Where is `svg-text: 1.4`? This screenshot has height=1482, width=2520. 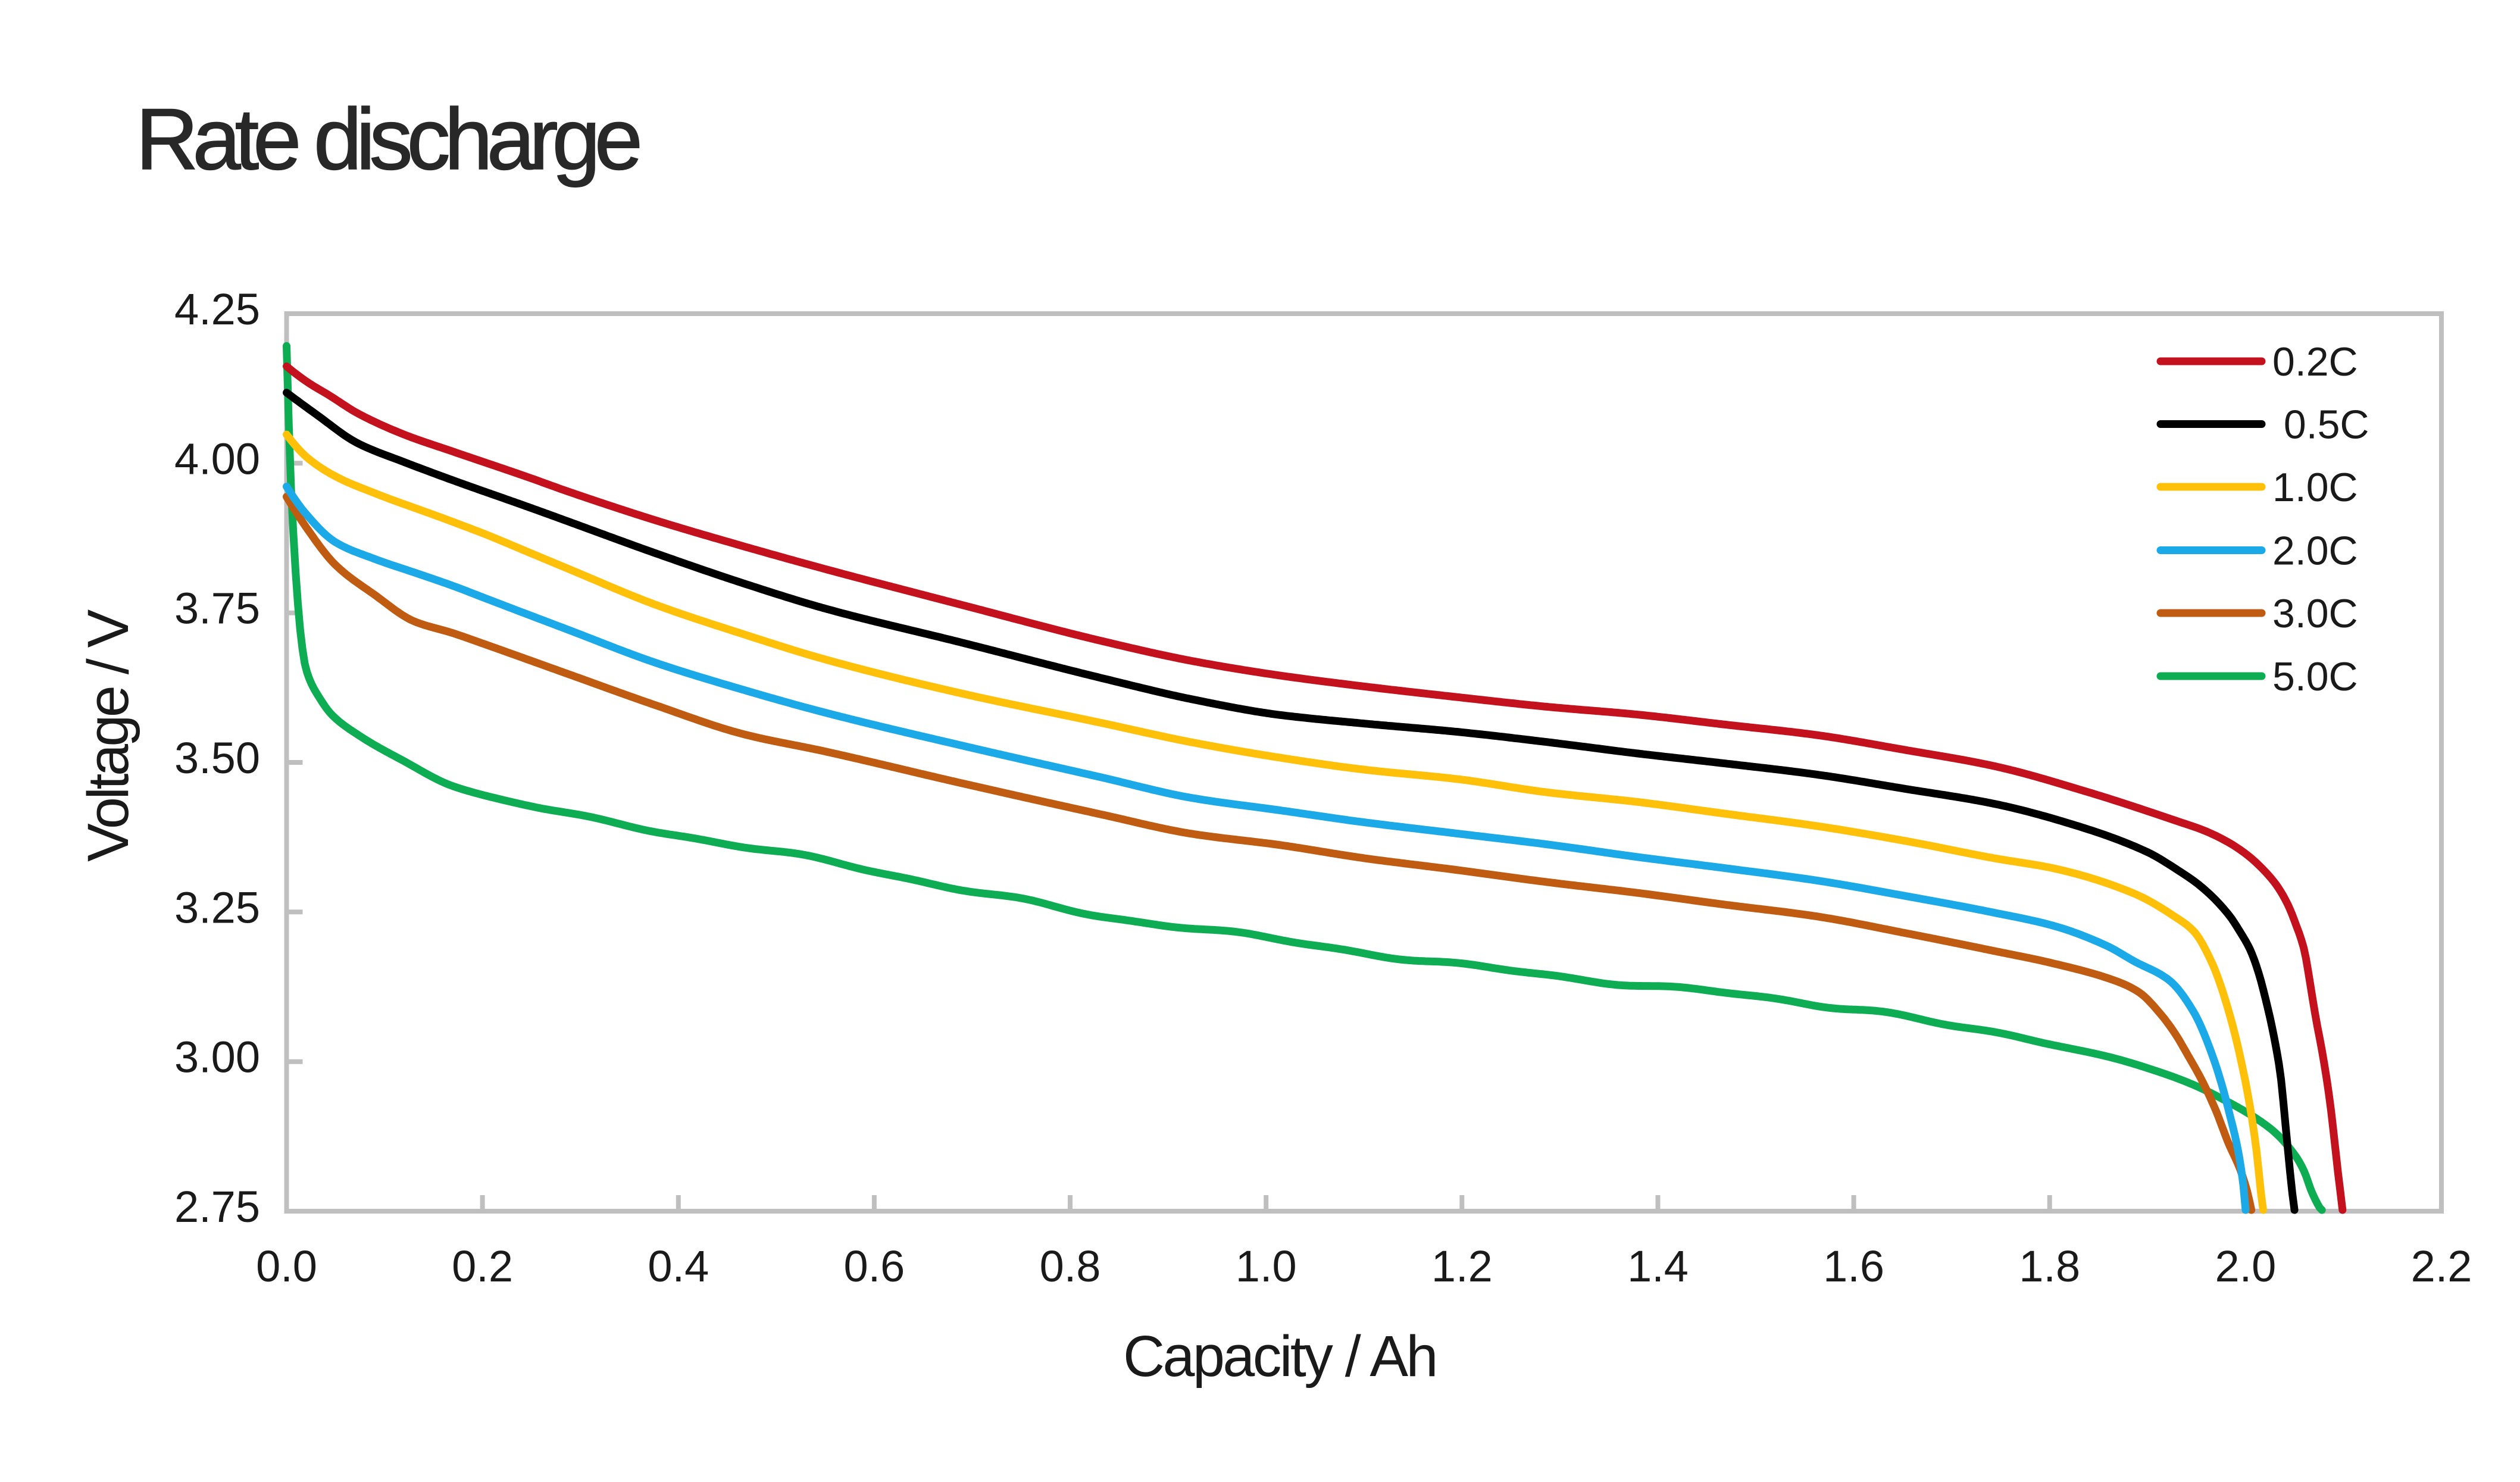
svg-text: 1.4 is located at coordinates (1658, 1267).